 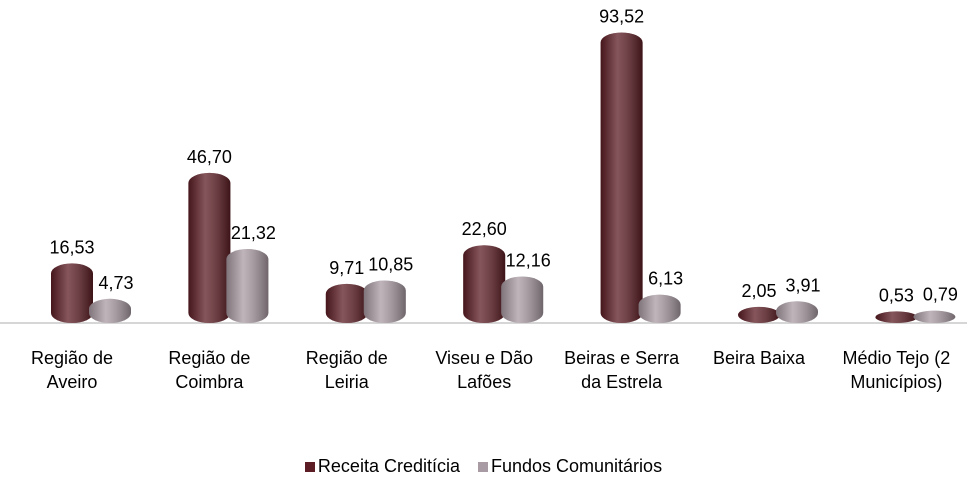 I want to click on data-label: 22,60, so click(x=484, y=229).